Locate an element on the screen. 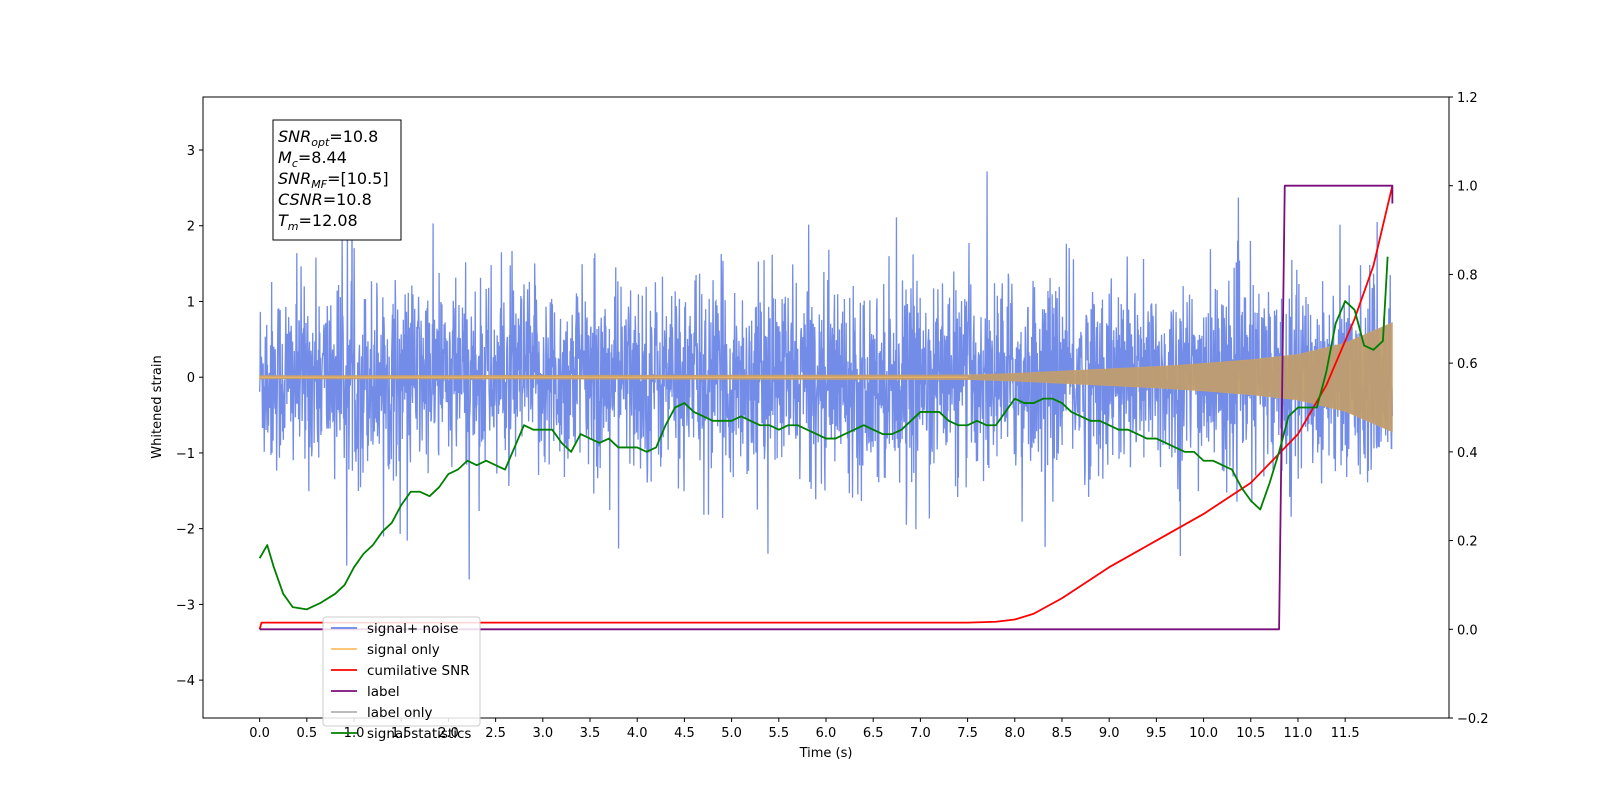  y-right-tick-label: −0.2 is located at coordinates (1473, 719).